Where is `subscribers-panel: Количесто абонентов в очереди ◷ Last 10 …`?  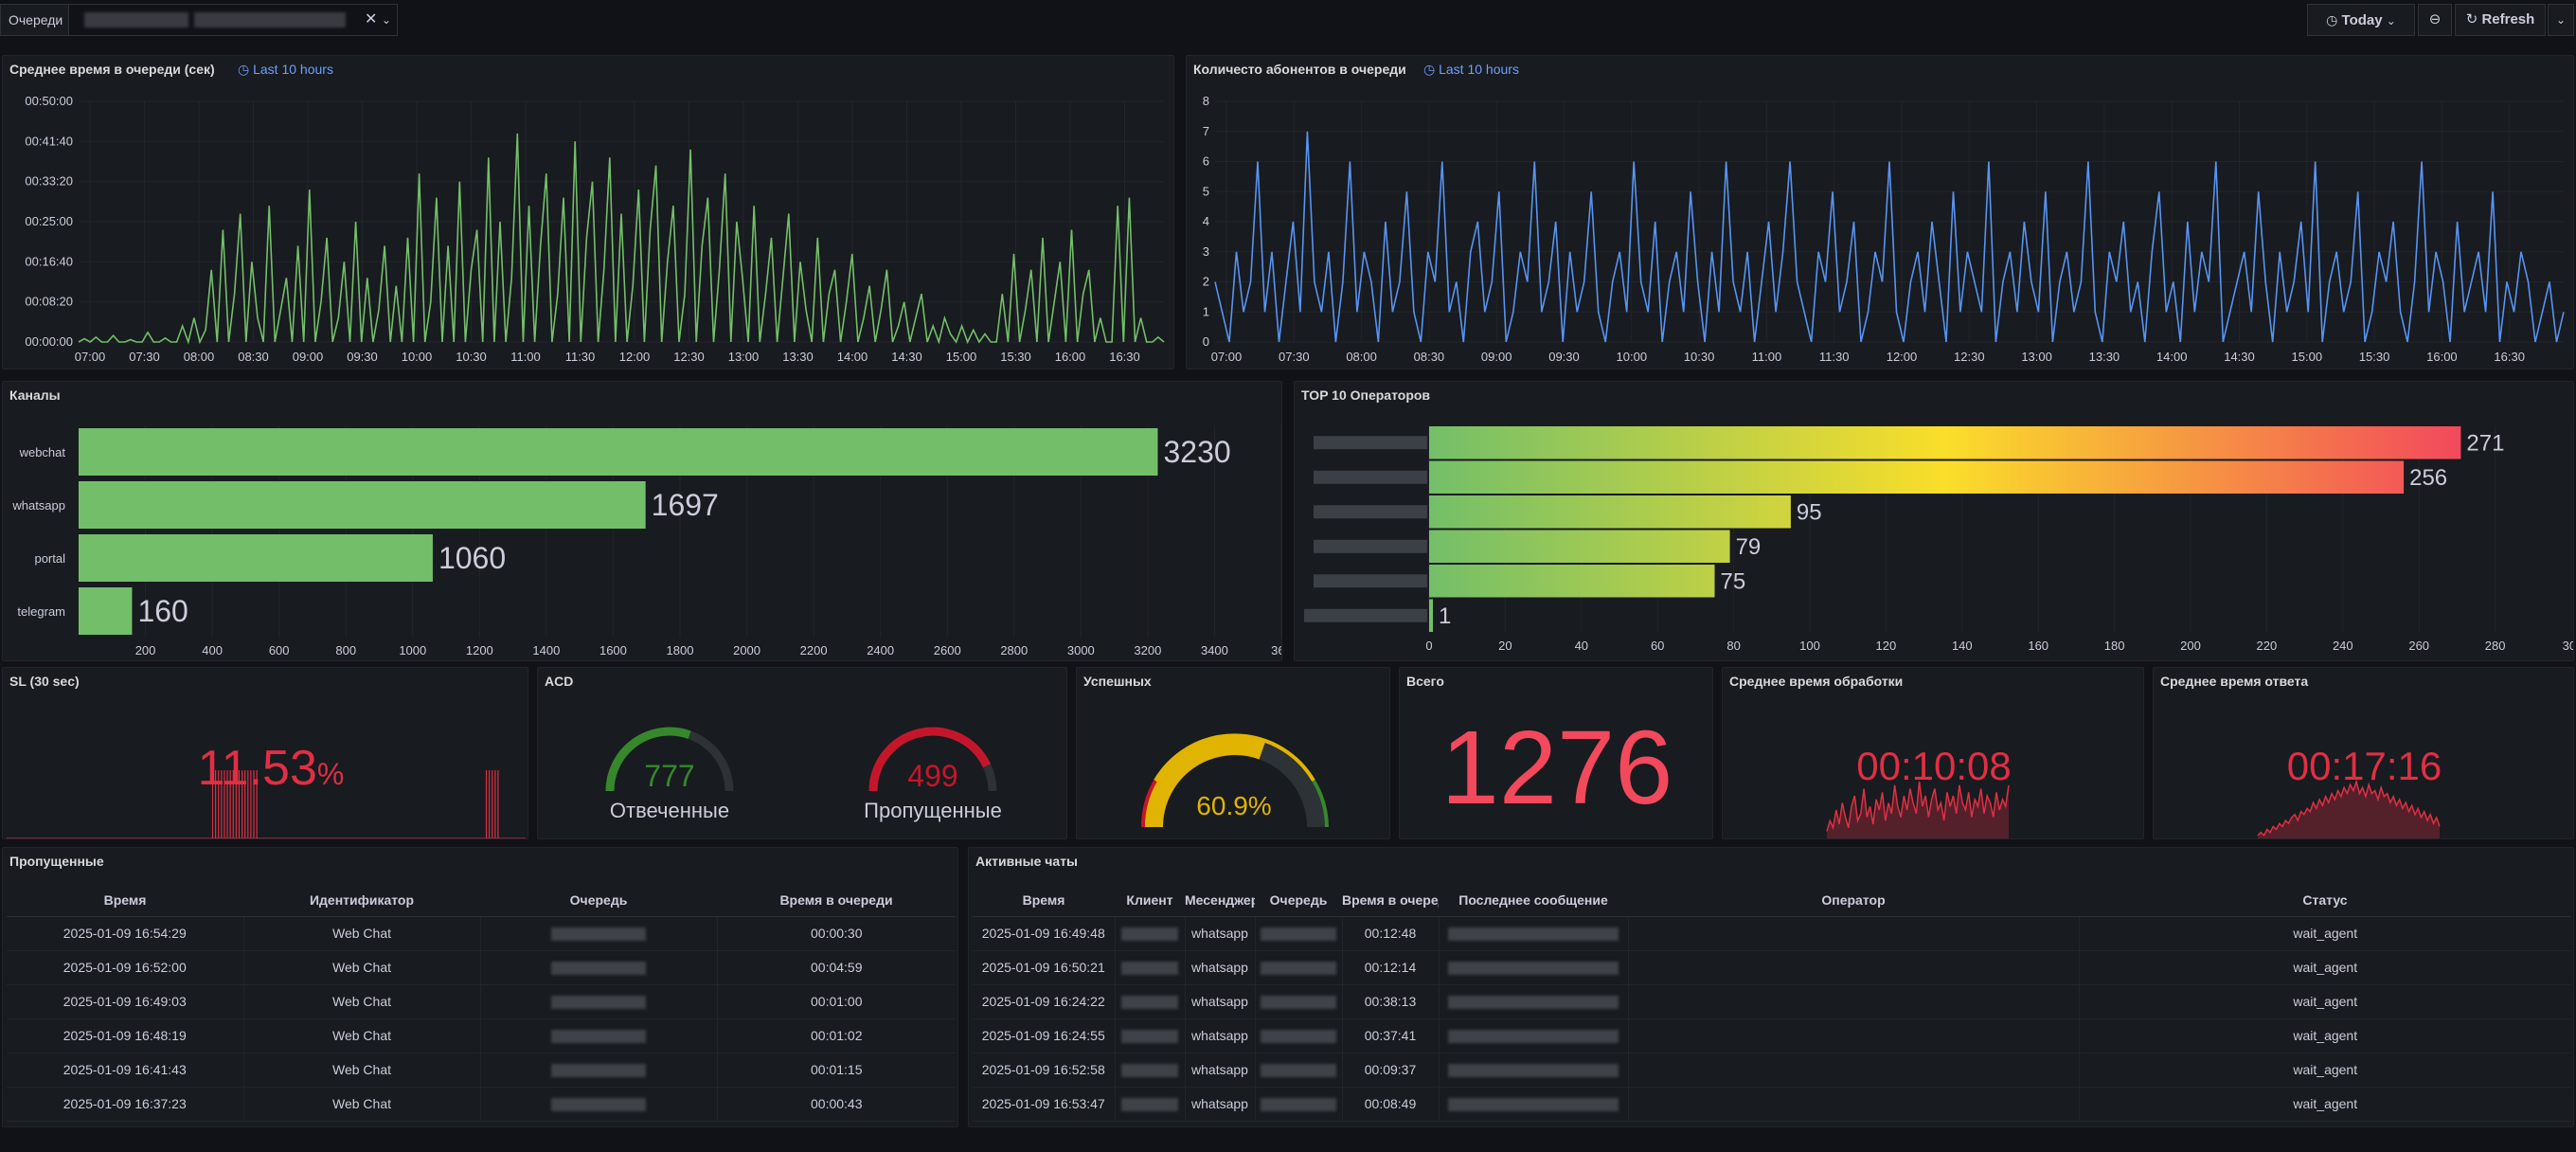 subscribers-panel: Количесто абонентов в очереди ◷ Last 10 … is located at coordinates (1880, 212).